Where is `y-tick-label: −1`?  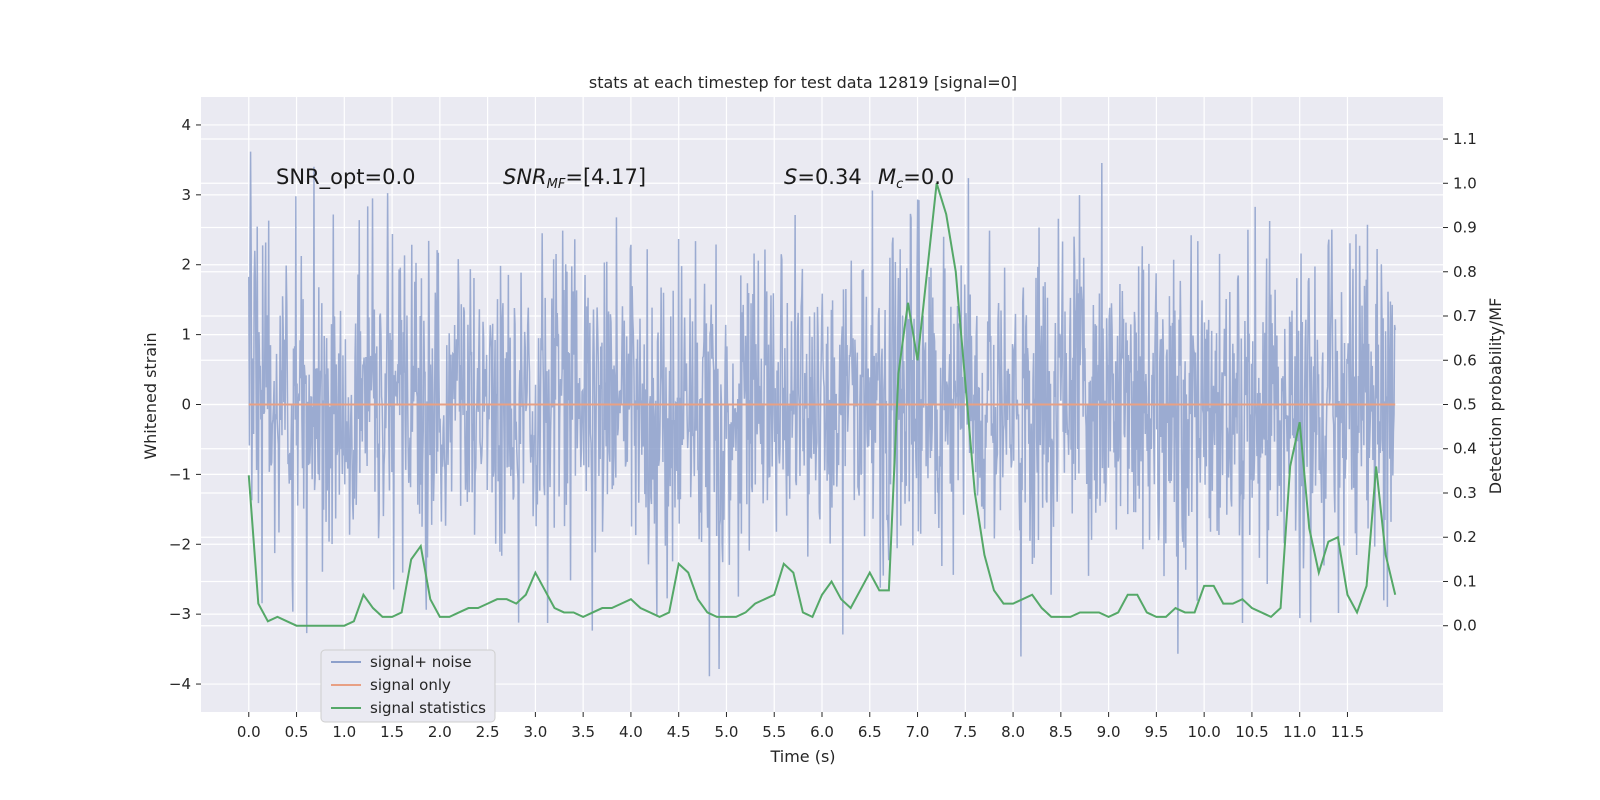
y-tick-label: −1 is located at coordinates (180, 474).